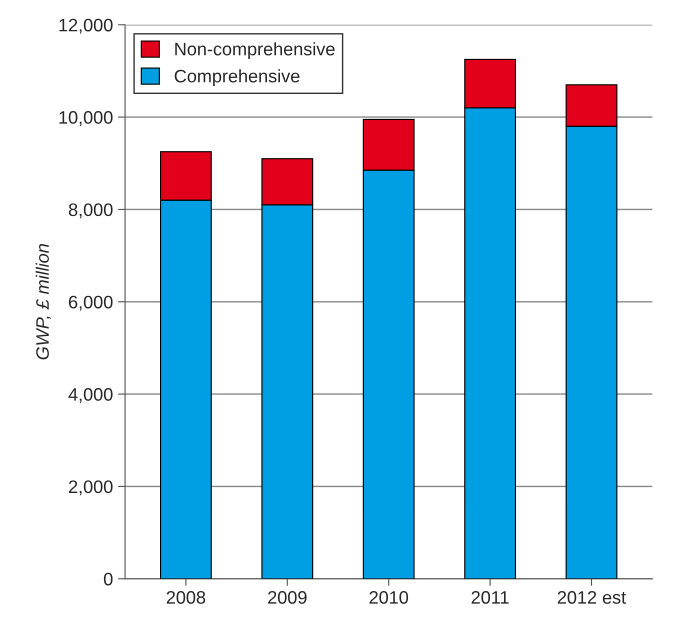  Describe the element at coordinates (86, 118) in the screenshot. I see `y-tick-label: 10,000` at that location.